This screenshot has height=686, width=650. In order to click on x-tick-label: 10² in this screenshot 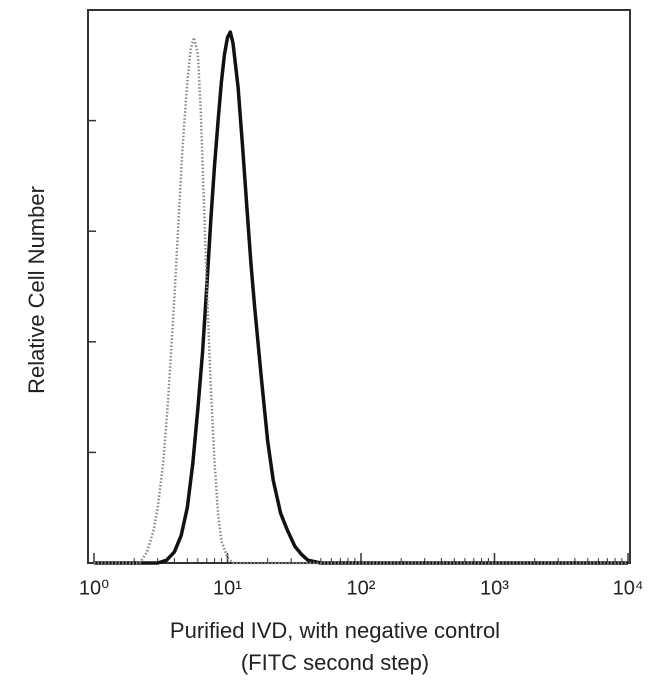, I will do `click(361, 588)`.